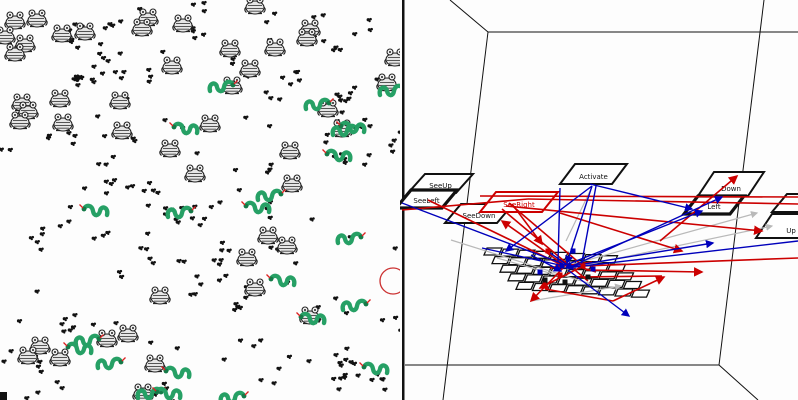 The width and height of the screenshot is (798, 400). Describe the element at coordinates (714, 205) in the screenshot. I see `node-plate-left: Left` at that location.